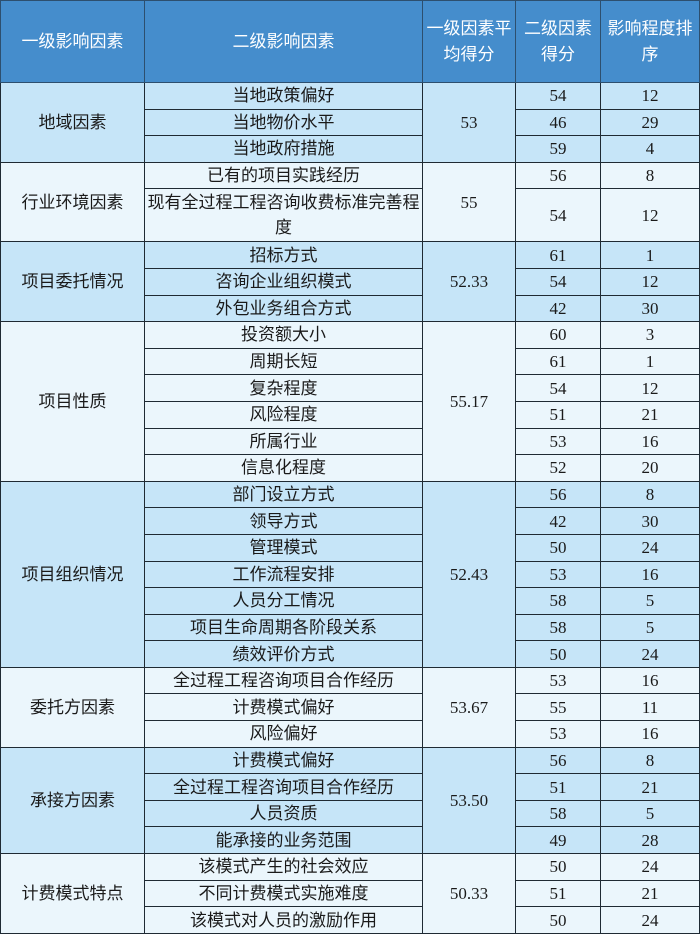 The height and width of the screenshot is (934, 700). I want to click on influence-rank-cell: 11, so click(650, 707).